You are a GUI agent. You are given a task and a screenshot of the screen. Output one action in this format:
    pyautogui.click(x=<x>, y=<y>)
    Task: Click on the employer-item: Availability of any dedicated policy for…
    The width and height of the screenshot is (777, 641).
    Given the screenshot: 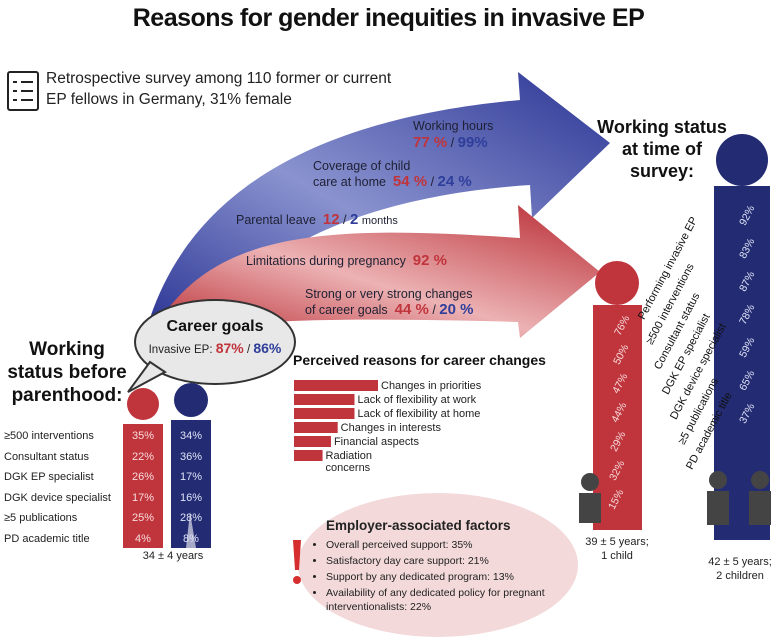 What is the action you would take?
    pyautogui.click(x=456, y=600)
    